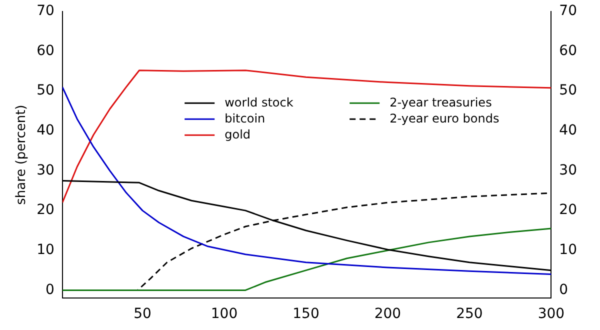 The image size is (600, 330). I want to click on y2-tick-label: 70, so click(568, 11).